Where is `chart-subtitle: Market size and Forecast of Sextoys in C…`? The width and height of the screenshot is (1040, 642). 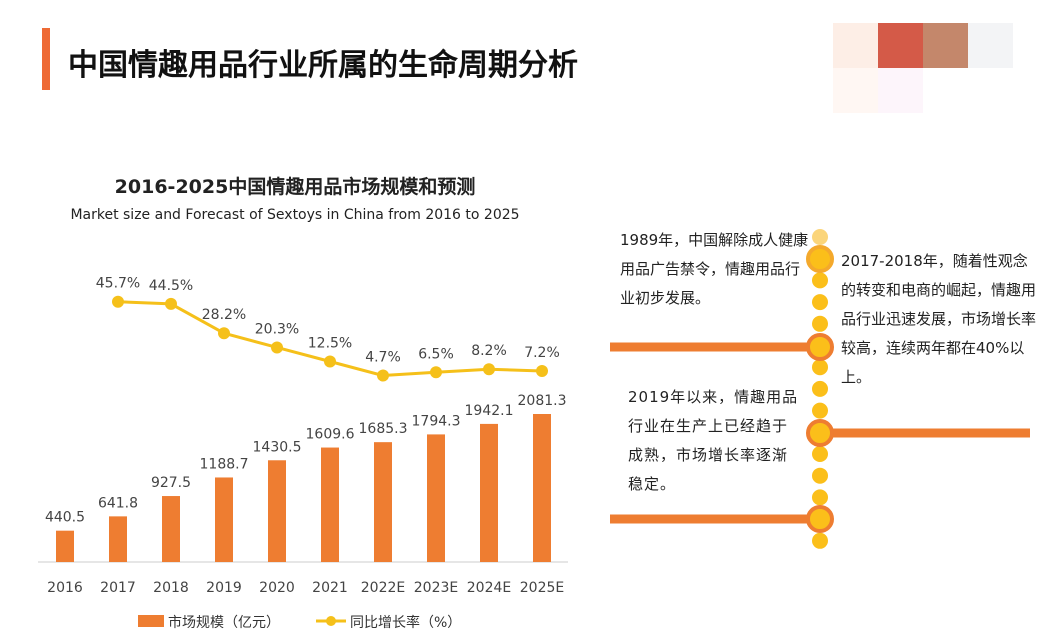
chart-subtitle: Market size and Forecast of Sextoys in C… is located at coordinates (295, 215).